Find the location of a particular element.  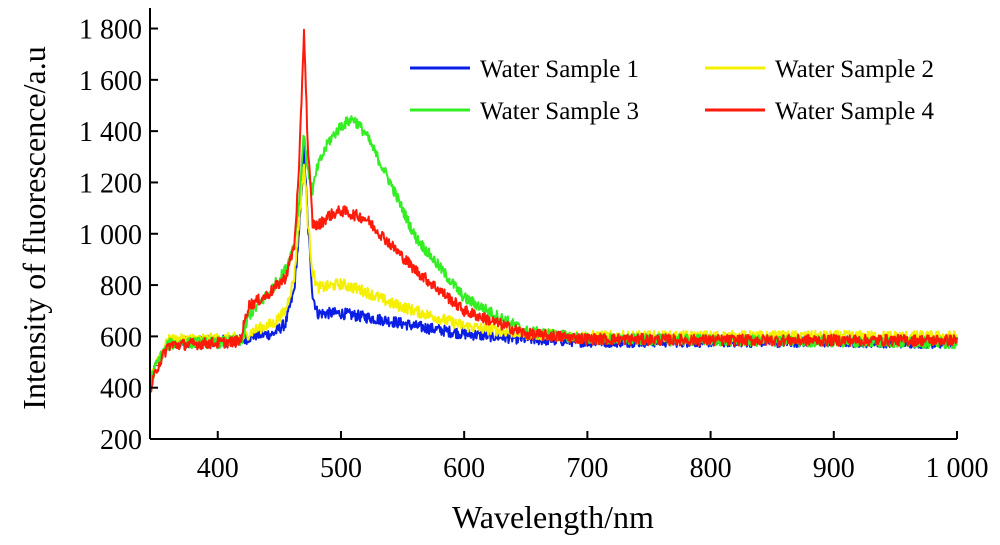

y-tick-label: 1 200 is located at coordinates (110, 183).